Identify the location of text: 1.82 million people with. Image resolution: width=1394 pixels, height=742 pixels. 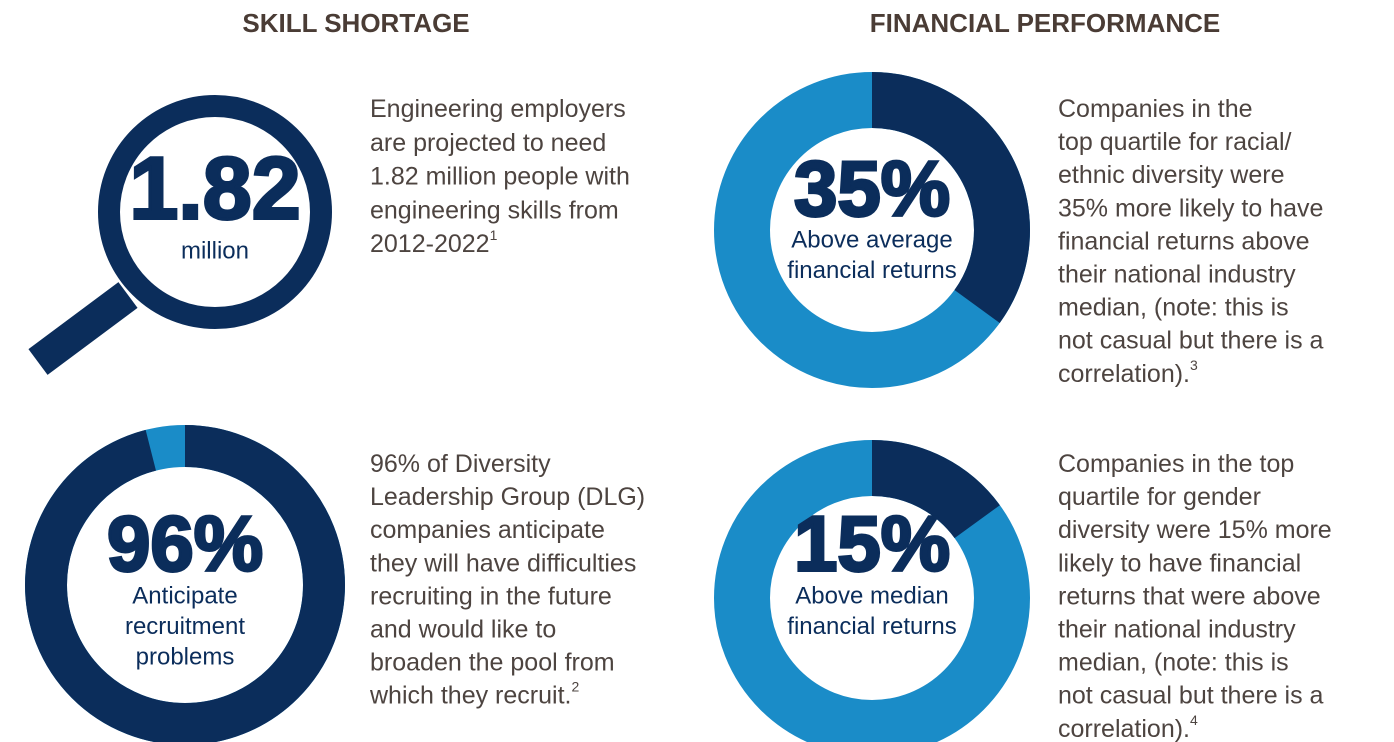
(500, 176).